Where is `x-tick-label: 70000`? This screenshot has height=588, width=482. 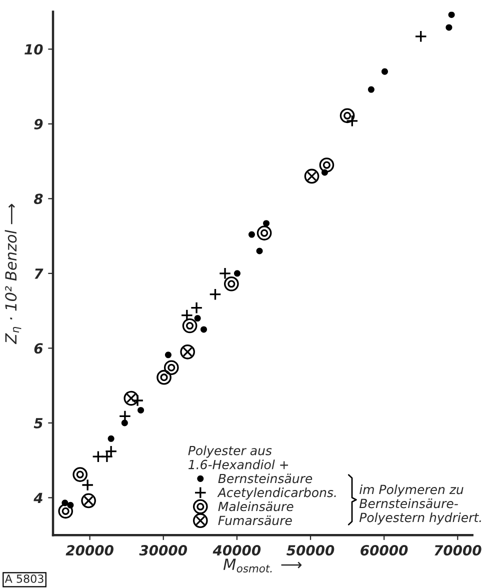
x-tick-label: 70000 is located at coordinates (458, 550).